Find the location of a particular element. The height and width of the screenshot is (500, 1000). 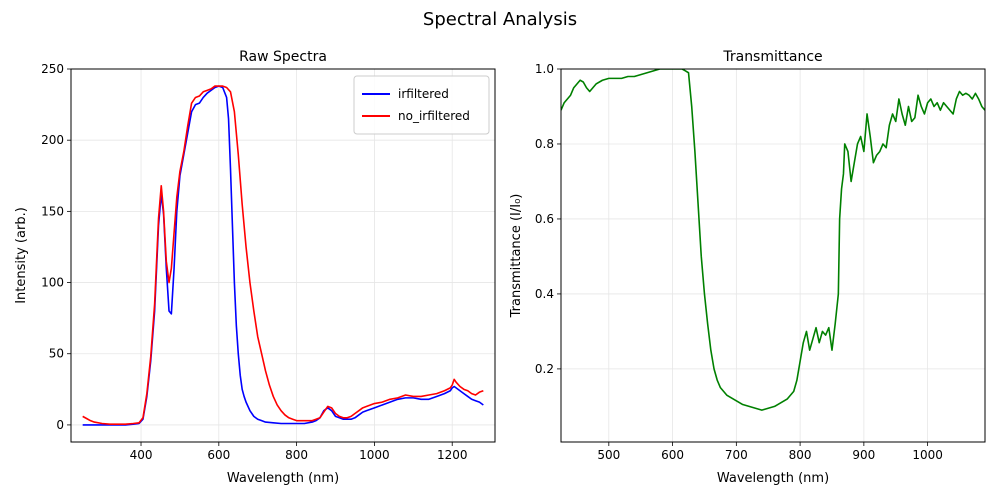

y-tick-label: 50 is located at coordinates (56, 354).